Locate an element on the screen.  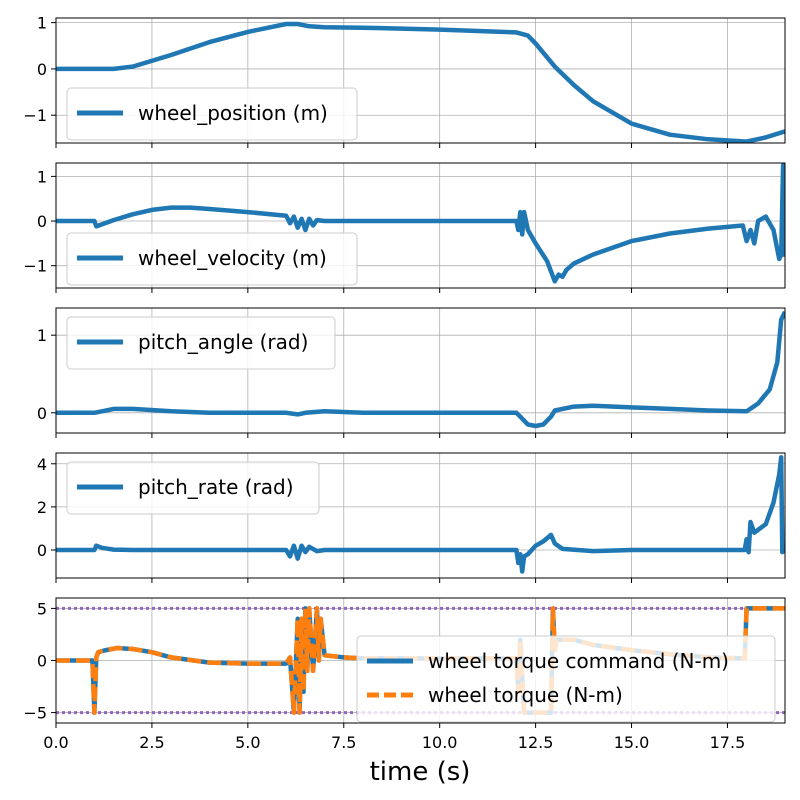
y-tick-label: 5 is located at coordinates (42, 608).